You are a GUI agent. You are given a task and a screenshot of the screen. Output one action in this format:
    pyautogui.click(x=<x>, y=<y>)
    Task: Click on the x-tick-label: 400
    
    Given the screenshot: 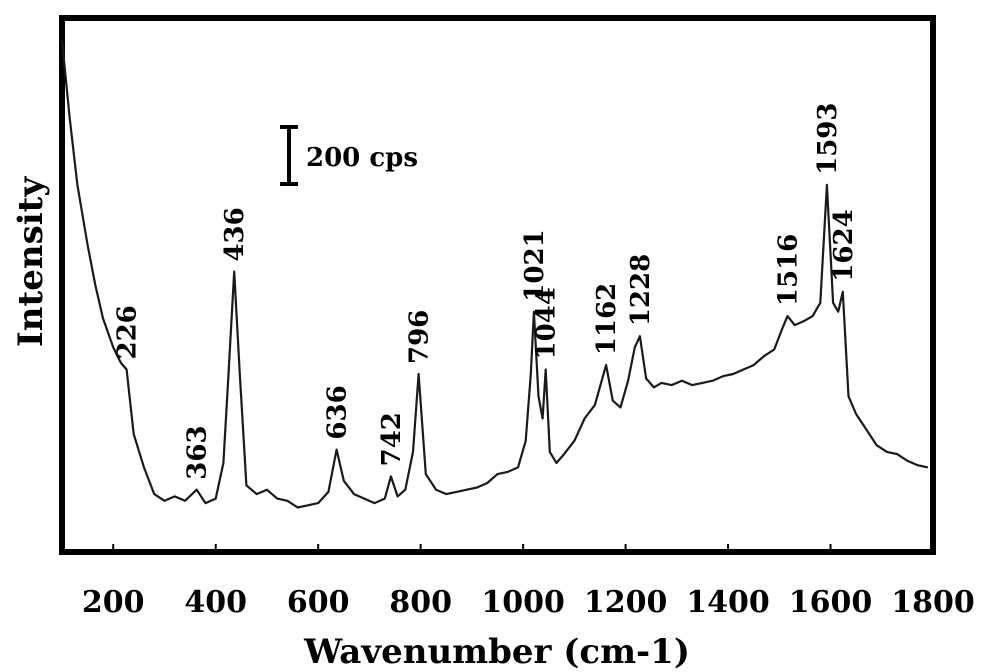 What is the action you would take?
    pyautogui.click(x=215, y=602)
    